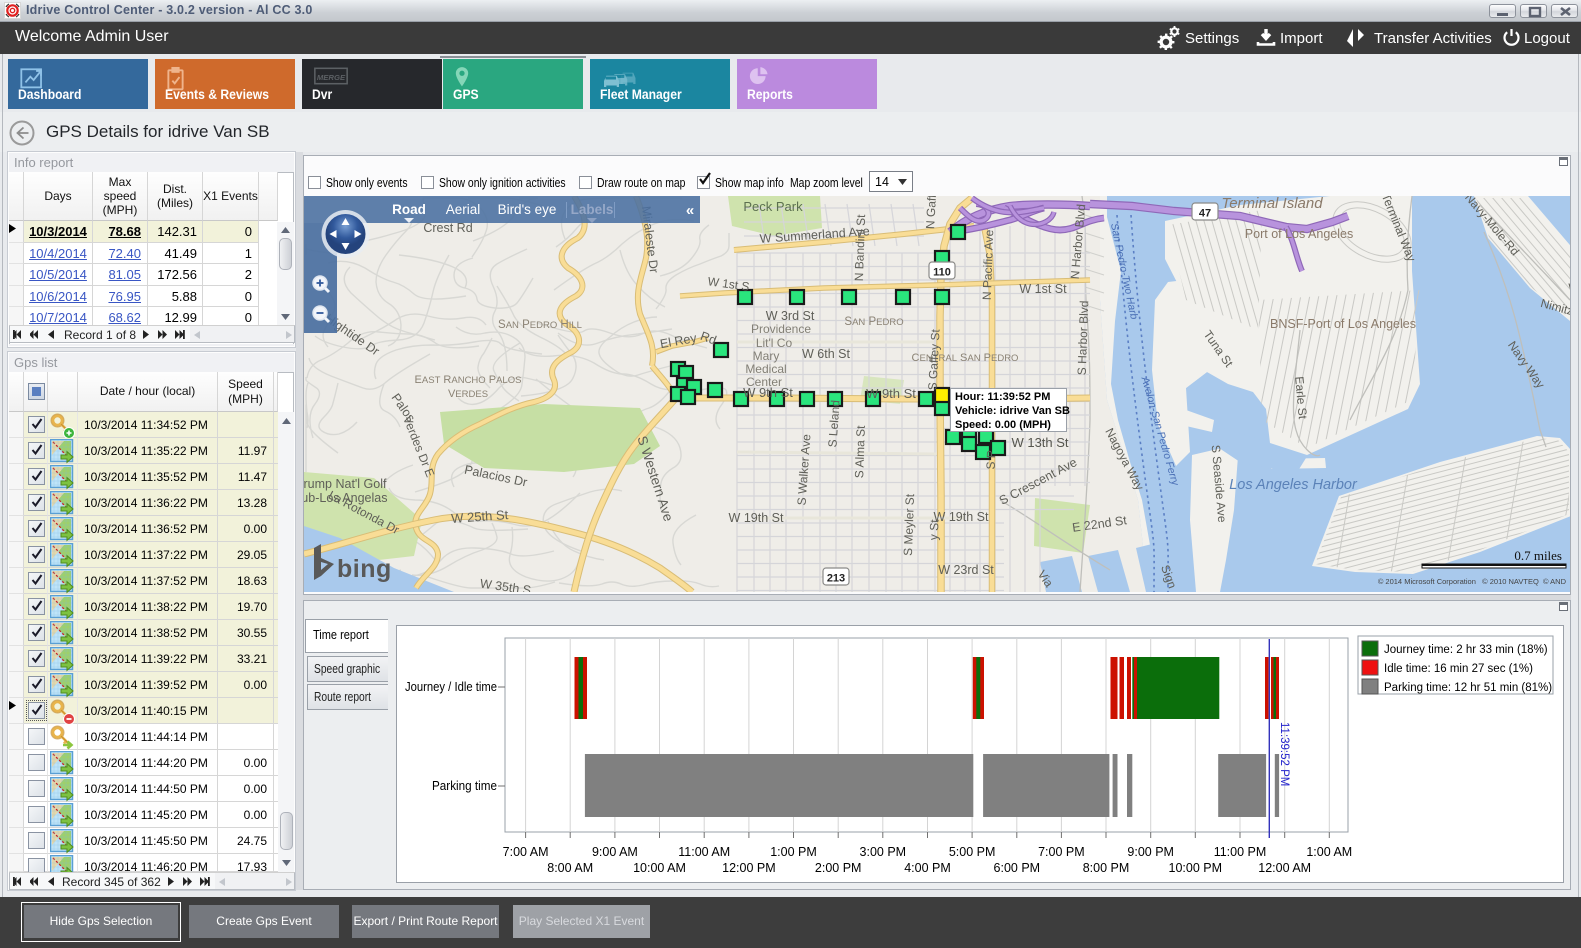 The image size is (1581, 948). What do you see at coordinates (965, 358) in the screenshot?
I see `svg-text: CENTRAL SAN PEDRO` at bounding box center [965, 358].